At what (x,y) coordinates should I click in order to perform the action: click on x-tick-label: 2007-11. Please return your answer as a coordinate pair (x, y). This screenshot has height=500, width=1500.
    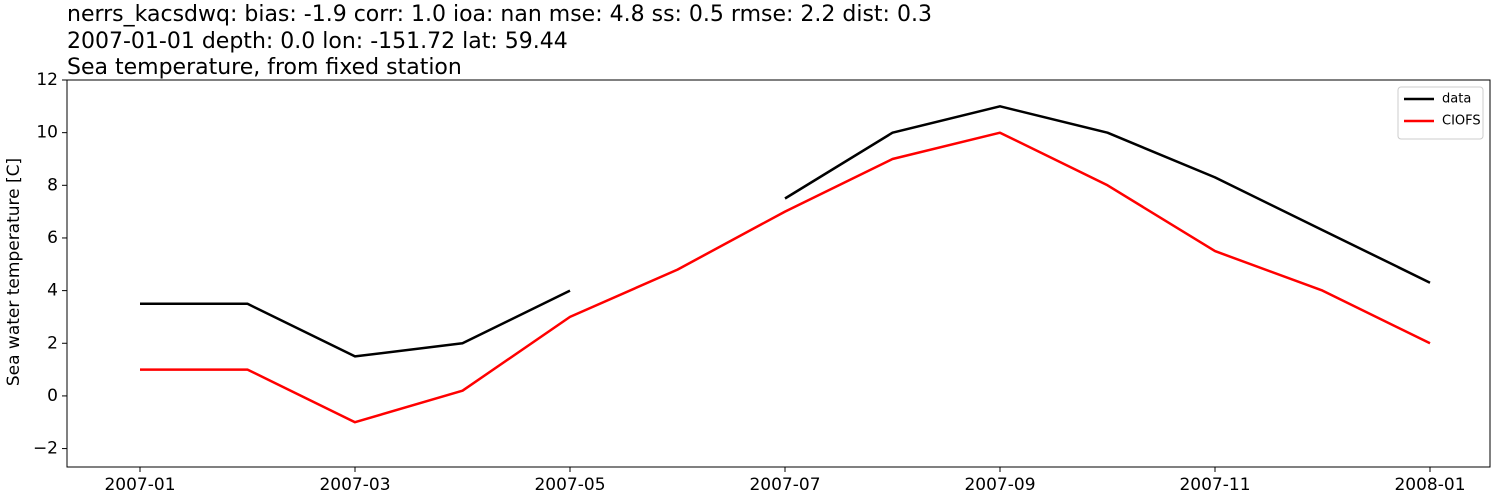
    Looking at the image, I should click on (1214, 485).